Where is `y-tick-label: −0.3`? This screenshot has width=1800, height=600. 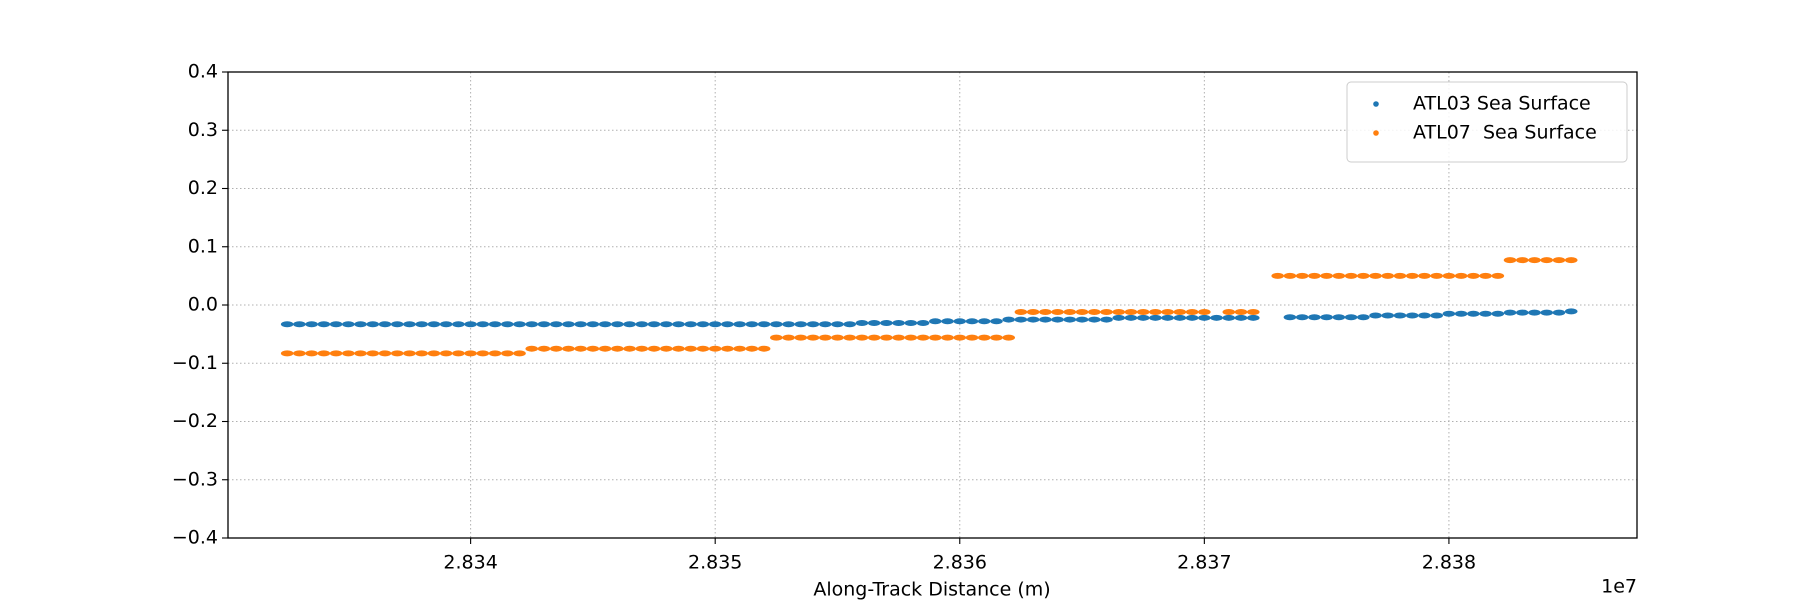
y-tick-label: −0.3 is located at coordinates (195, 479).